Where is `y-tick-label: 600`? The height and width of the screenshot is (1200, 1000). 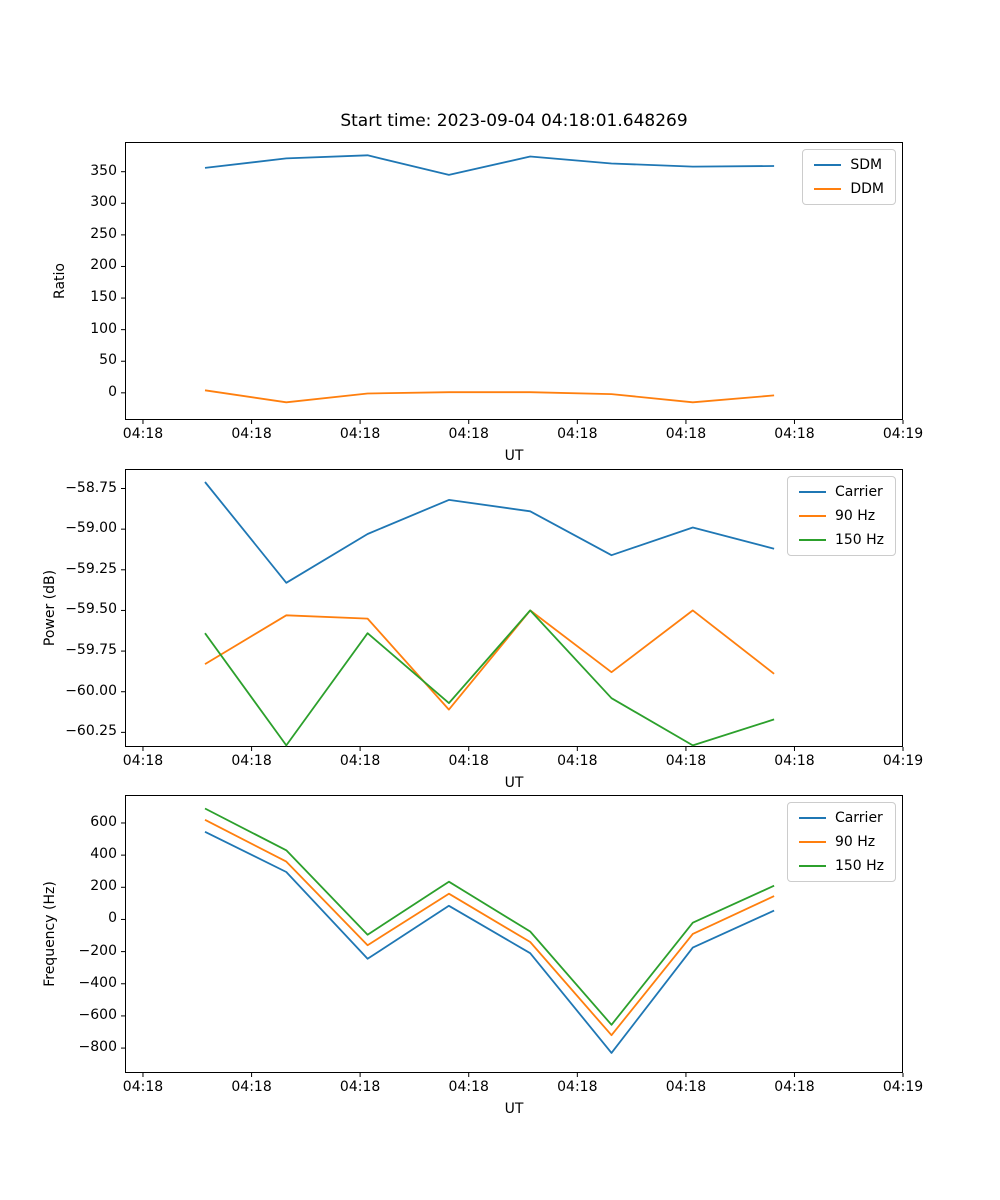
y-tick-label: 600 is located at coordinates (103, 821).